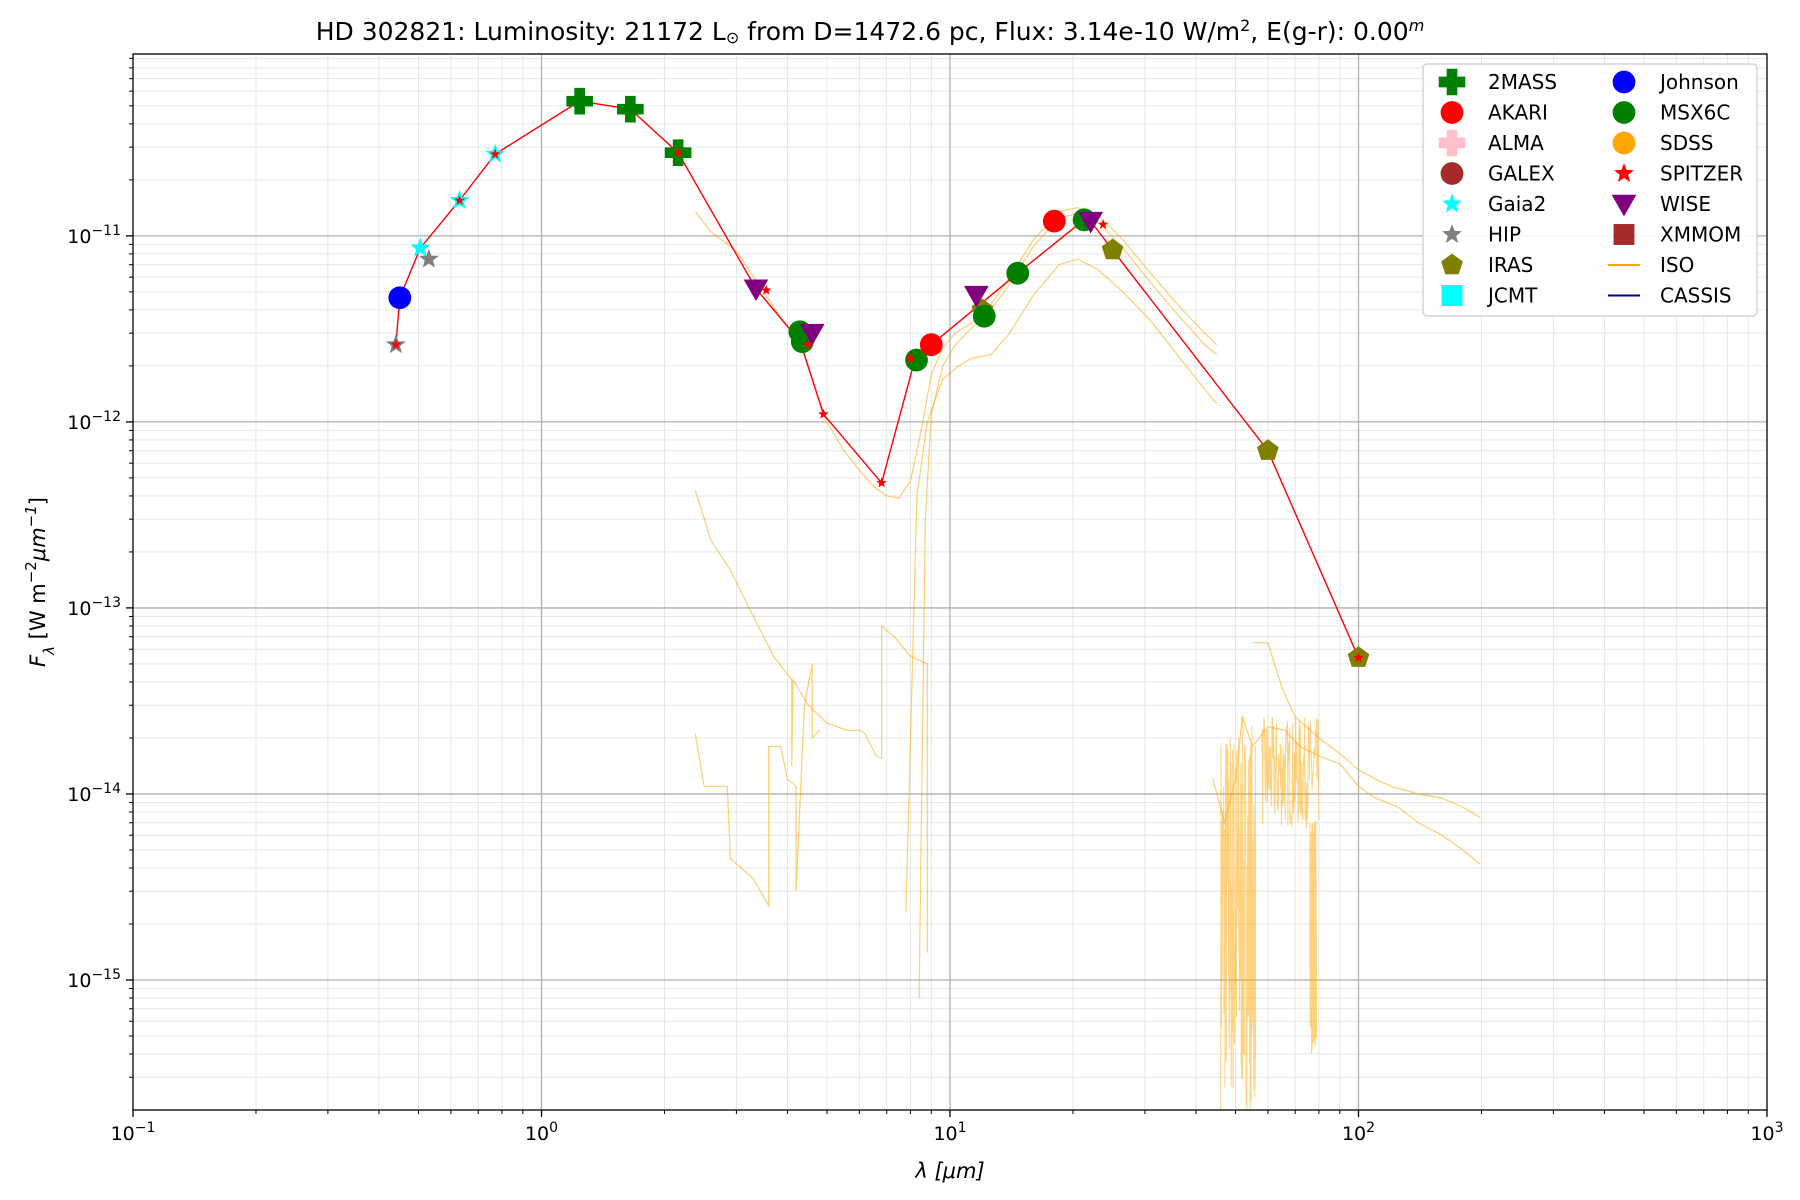  Describe the element at coordinates (1452, 264) in the screenshot. I see `legend-marker-iras` at that location.